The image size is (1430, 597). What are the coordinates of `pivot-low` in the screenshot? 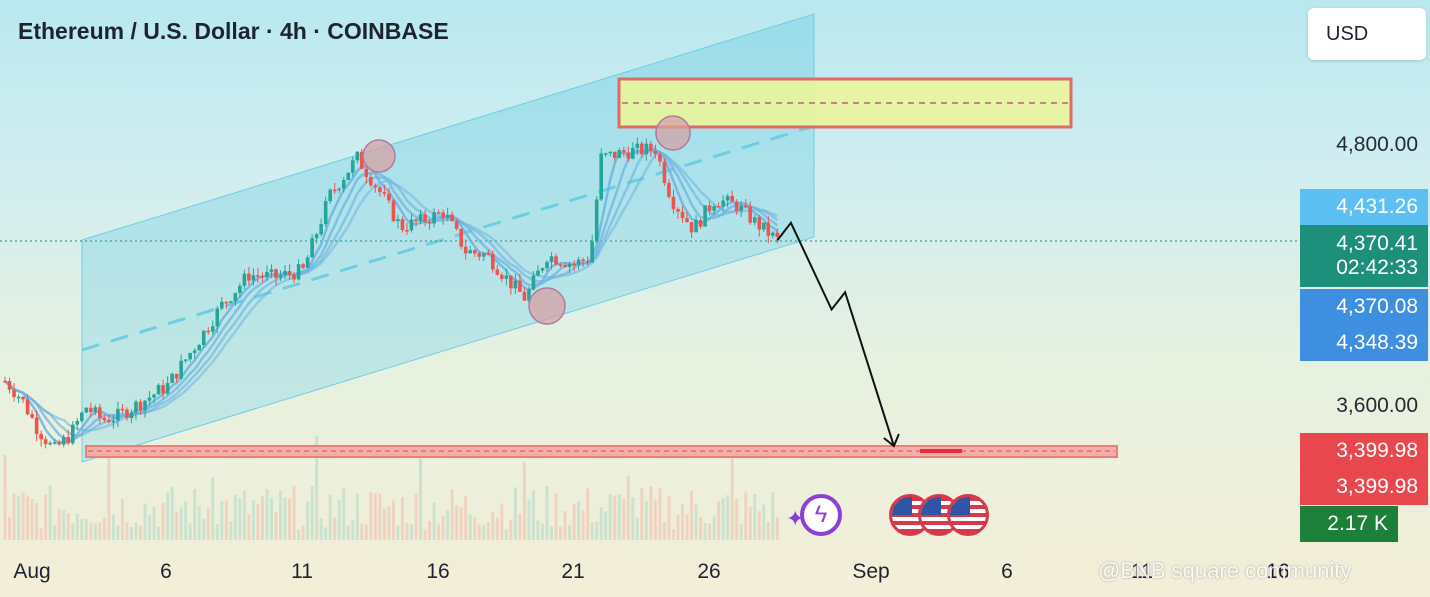 It's located at (547, 306).